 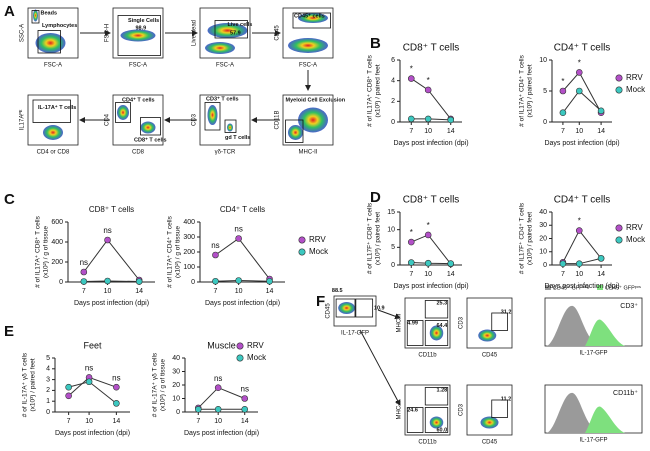 I want to click on gate-label: Live cells, so click(x=240, y=25).